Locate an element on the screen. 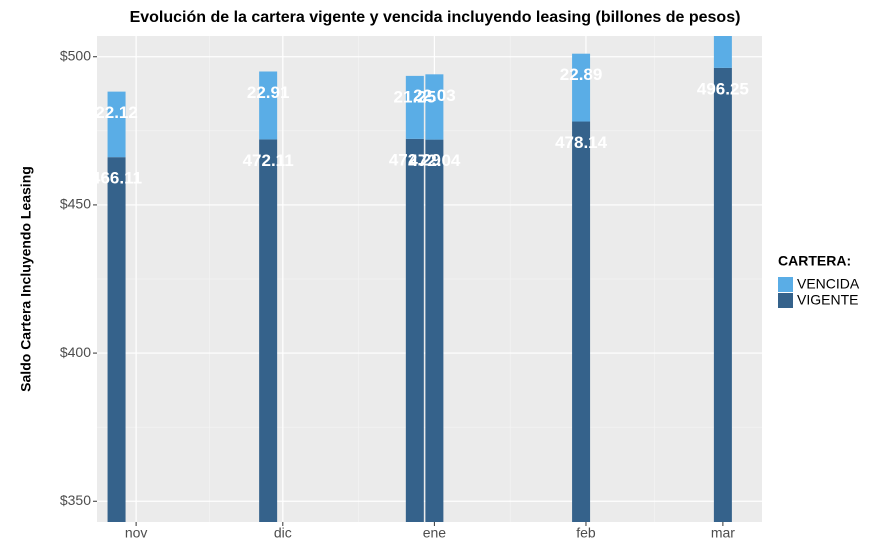 This screenshot has height=541, width=880. value-label: 472.29 is located at coordinates (415, 159).